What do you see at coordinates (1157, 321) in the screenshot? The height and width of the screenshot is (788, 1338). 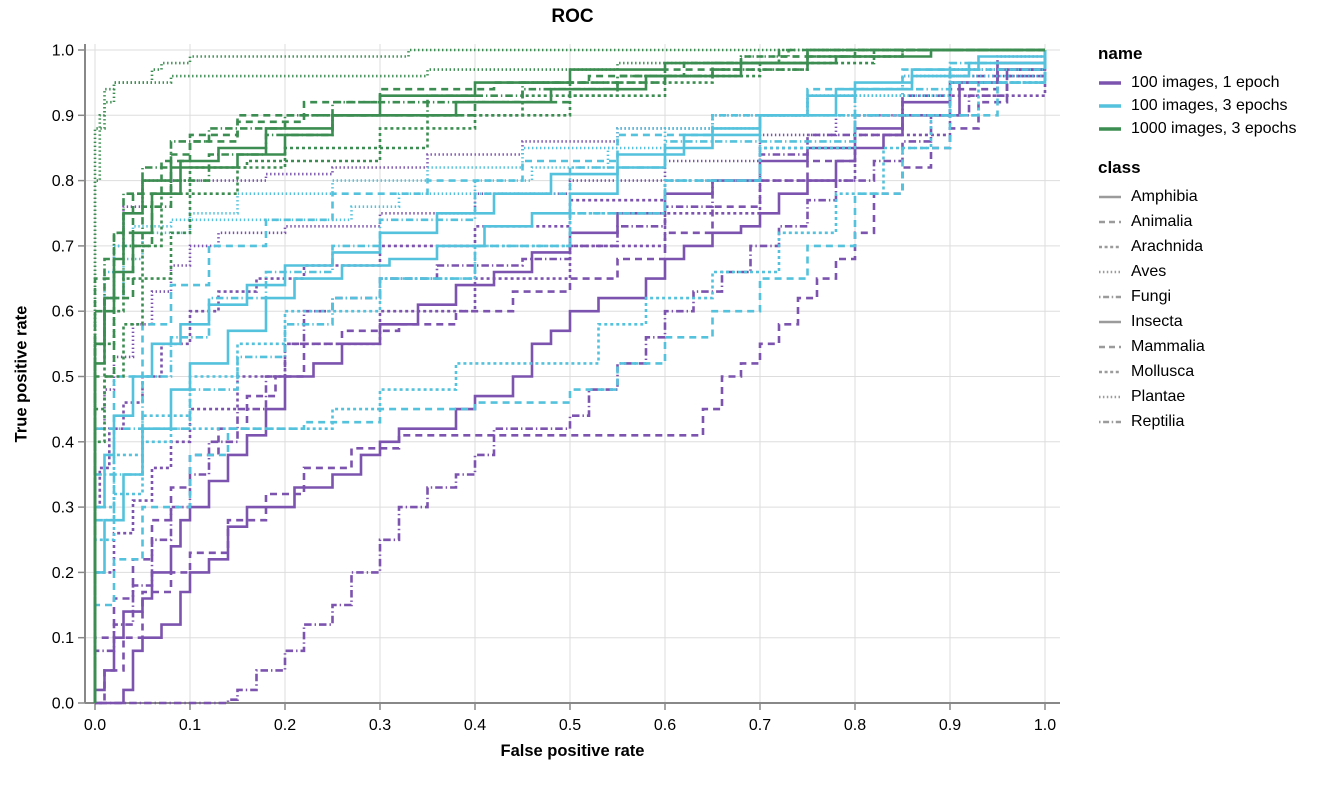 I see `legend-label: Insecta` at bounding box center [1157, 321].